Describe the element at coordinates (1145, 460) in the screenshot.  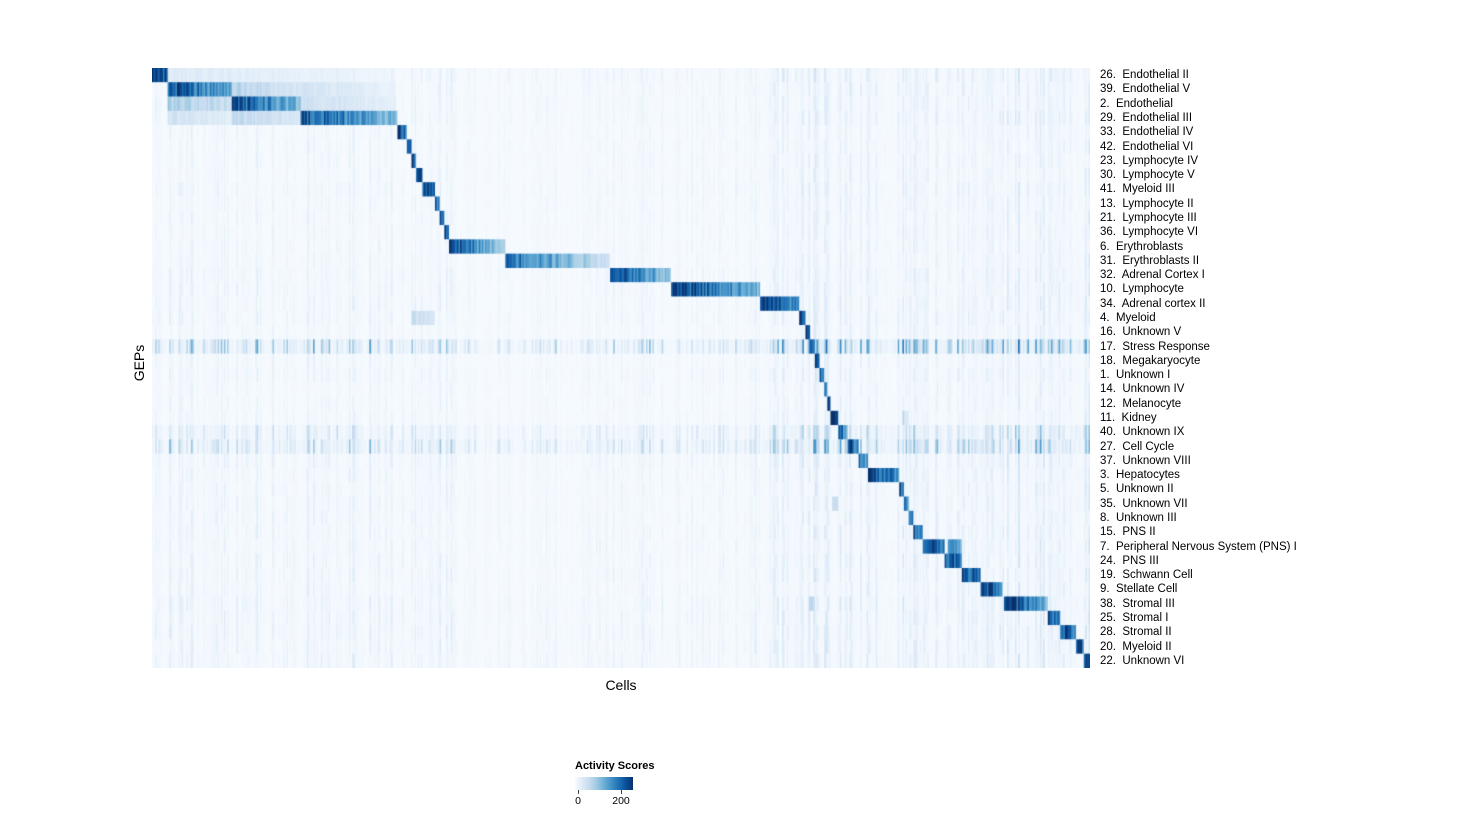
I see `row-label: 37. Unknown VIII` at that location.